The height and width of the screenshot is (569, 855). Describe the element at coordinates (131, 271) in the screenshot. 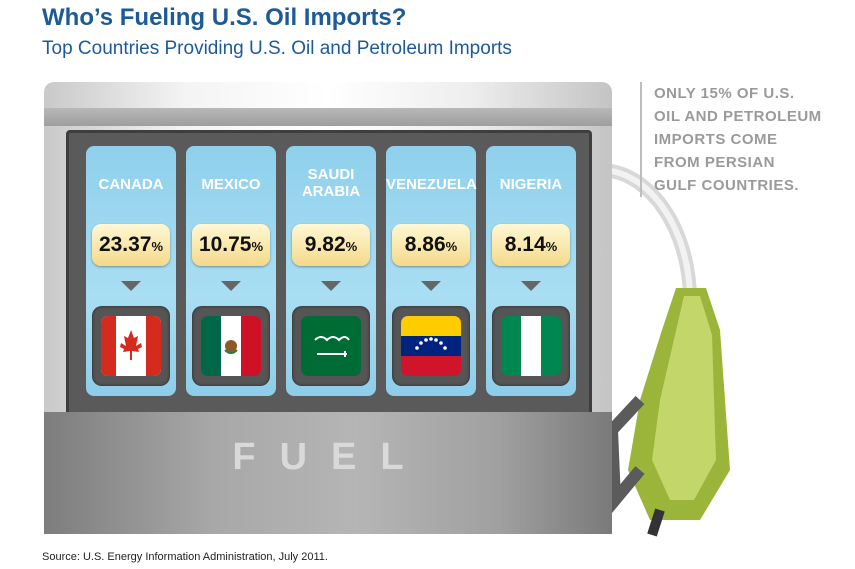

I see `country-panel: CANADA 23.37%` at that location.